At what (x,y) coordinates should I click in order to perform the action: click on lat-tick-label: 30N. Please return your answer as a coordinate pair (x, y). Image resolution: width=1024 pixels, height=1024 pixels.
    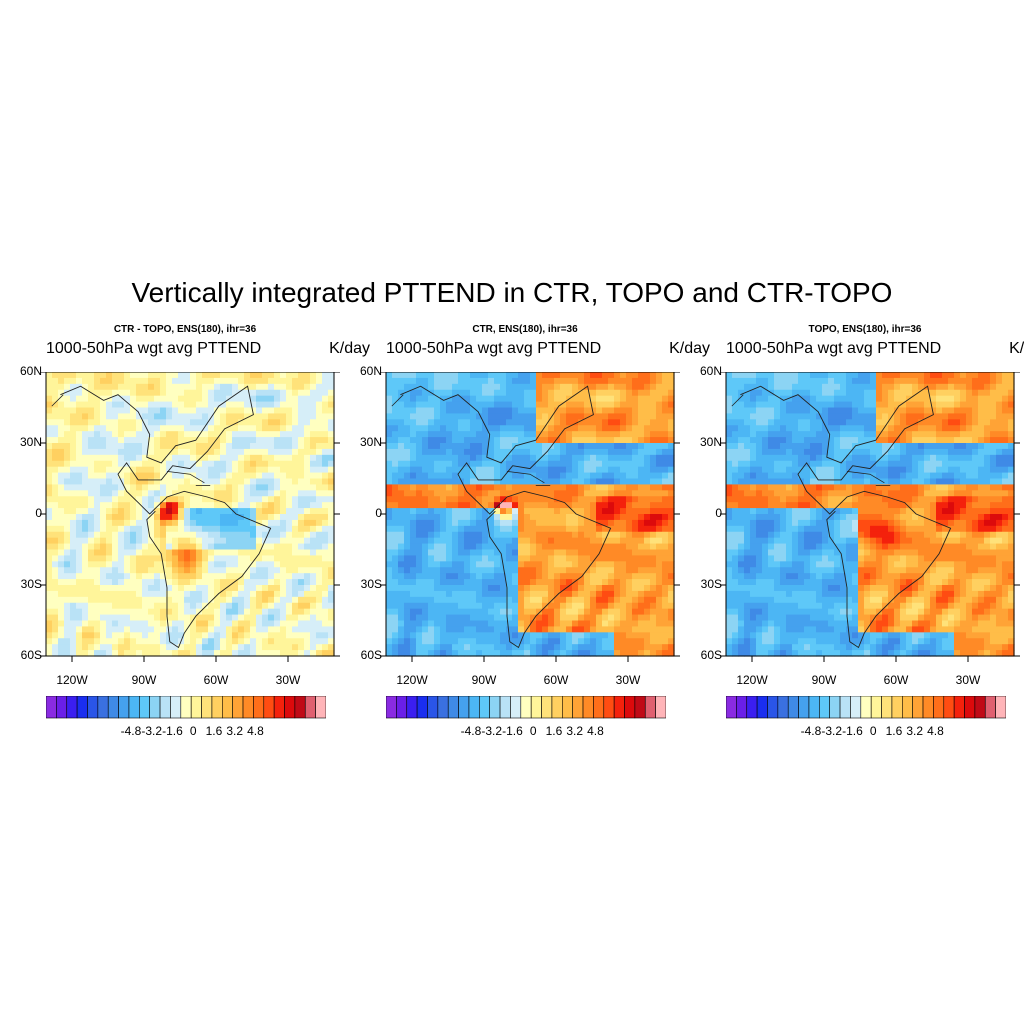
    Looking at the image, I should click on (370, 442).